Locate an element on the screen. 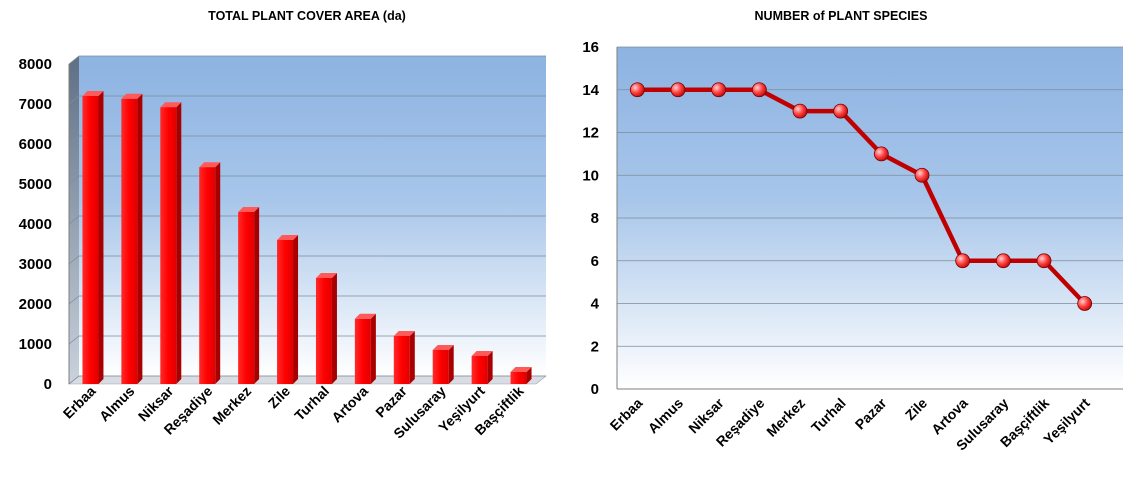  line-y-tick-label: 0 is located at coordinates (595, 389).